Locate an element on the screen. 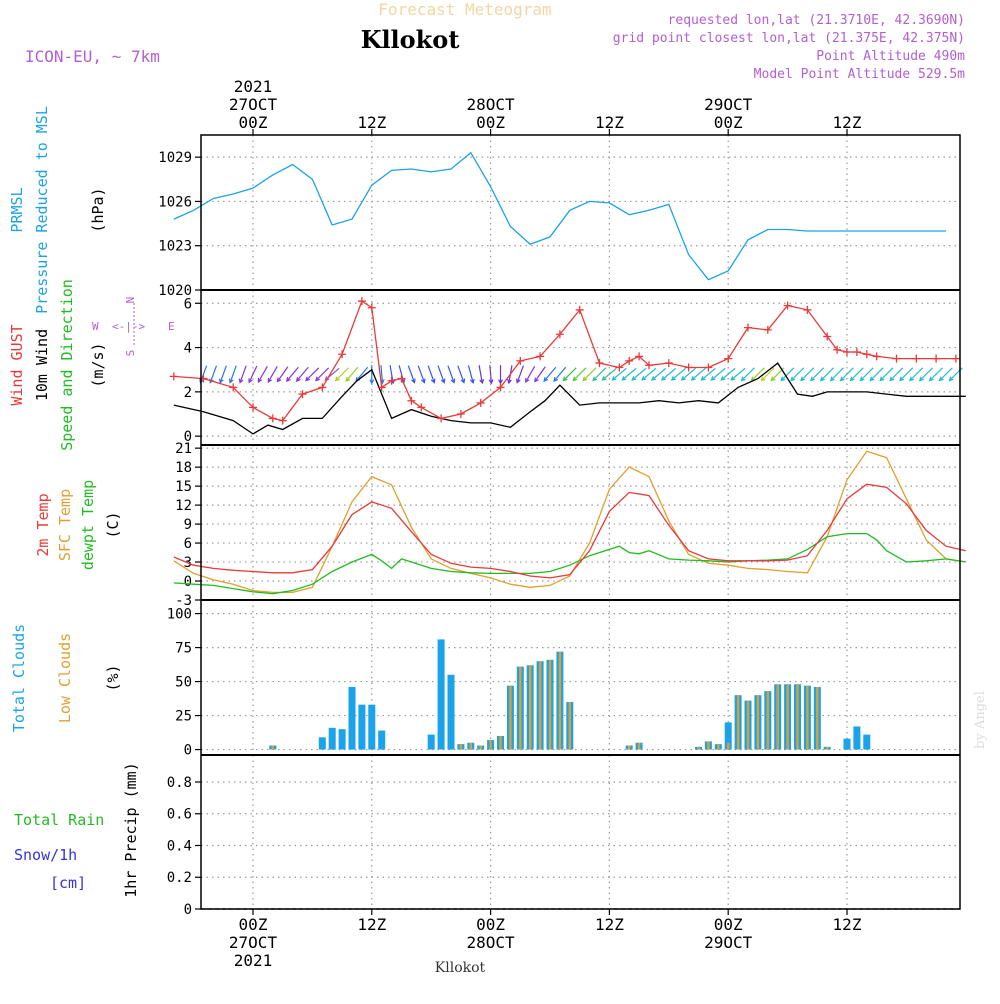 This screenshot has width=1000, height=1004. temp-axis-label: SFC Temp is located at coordinates (65, 525).